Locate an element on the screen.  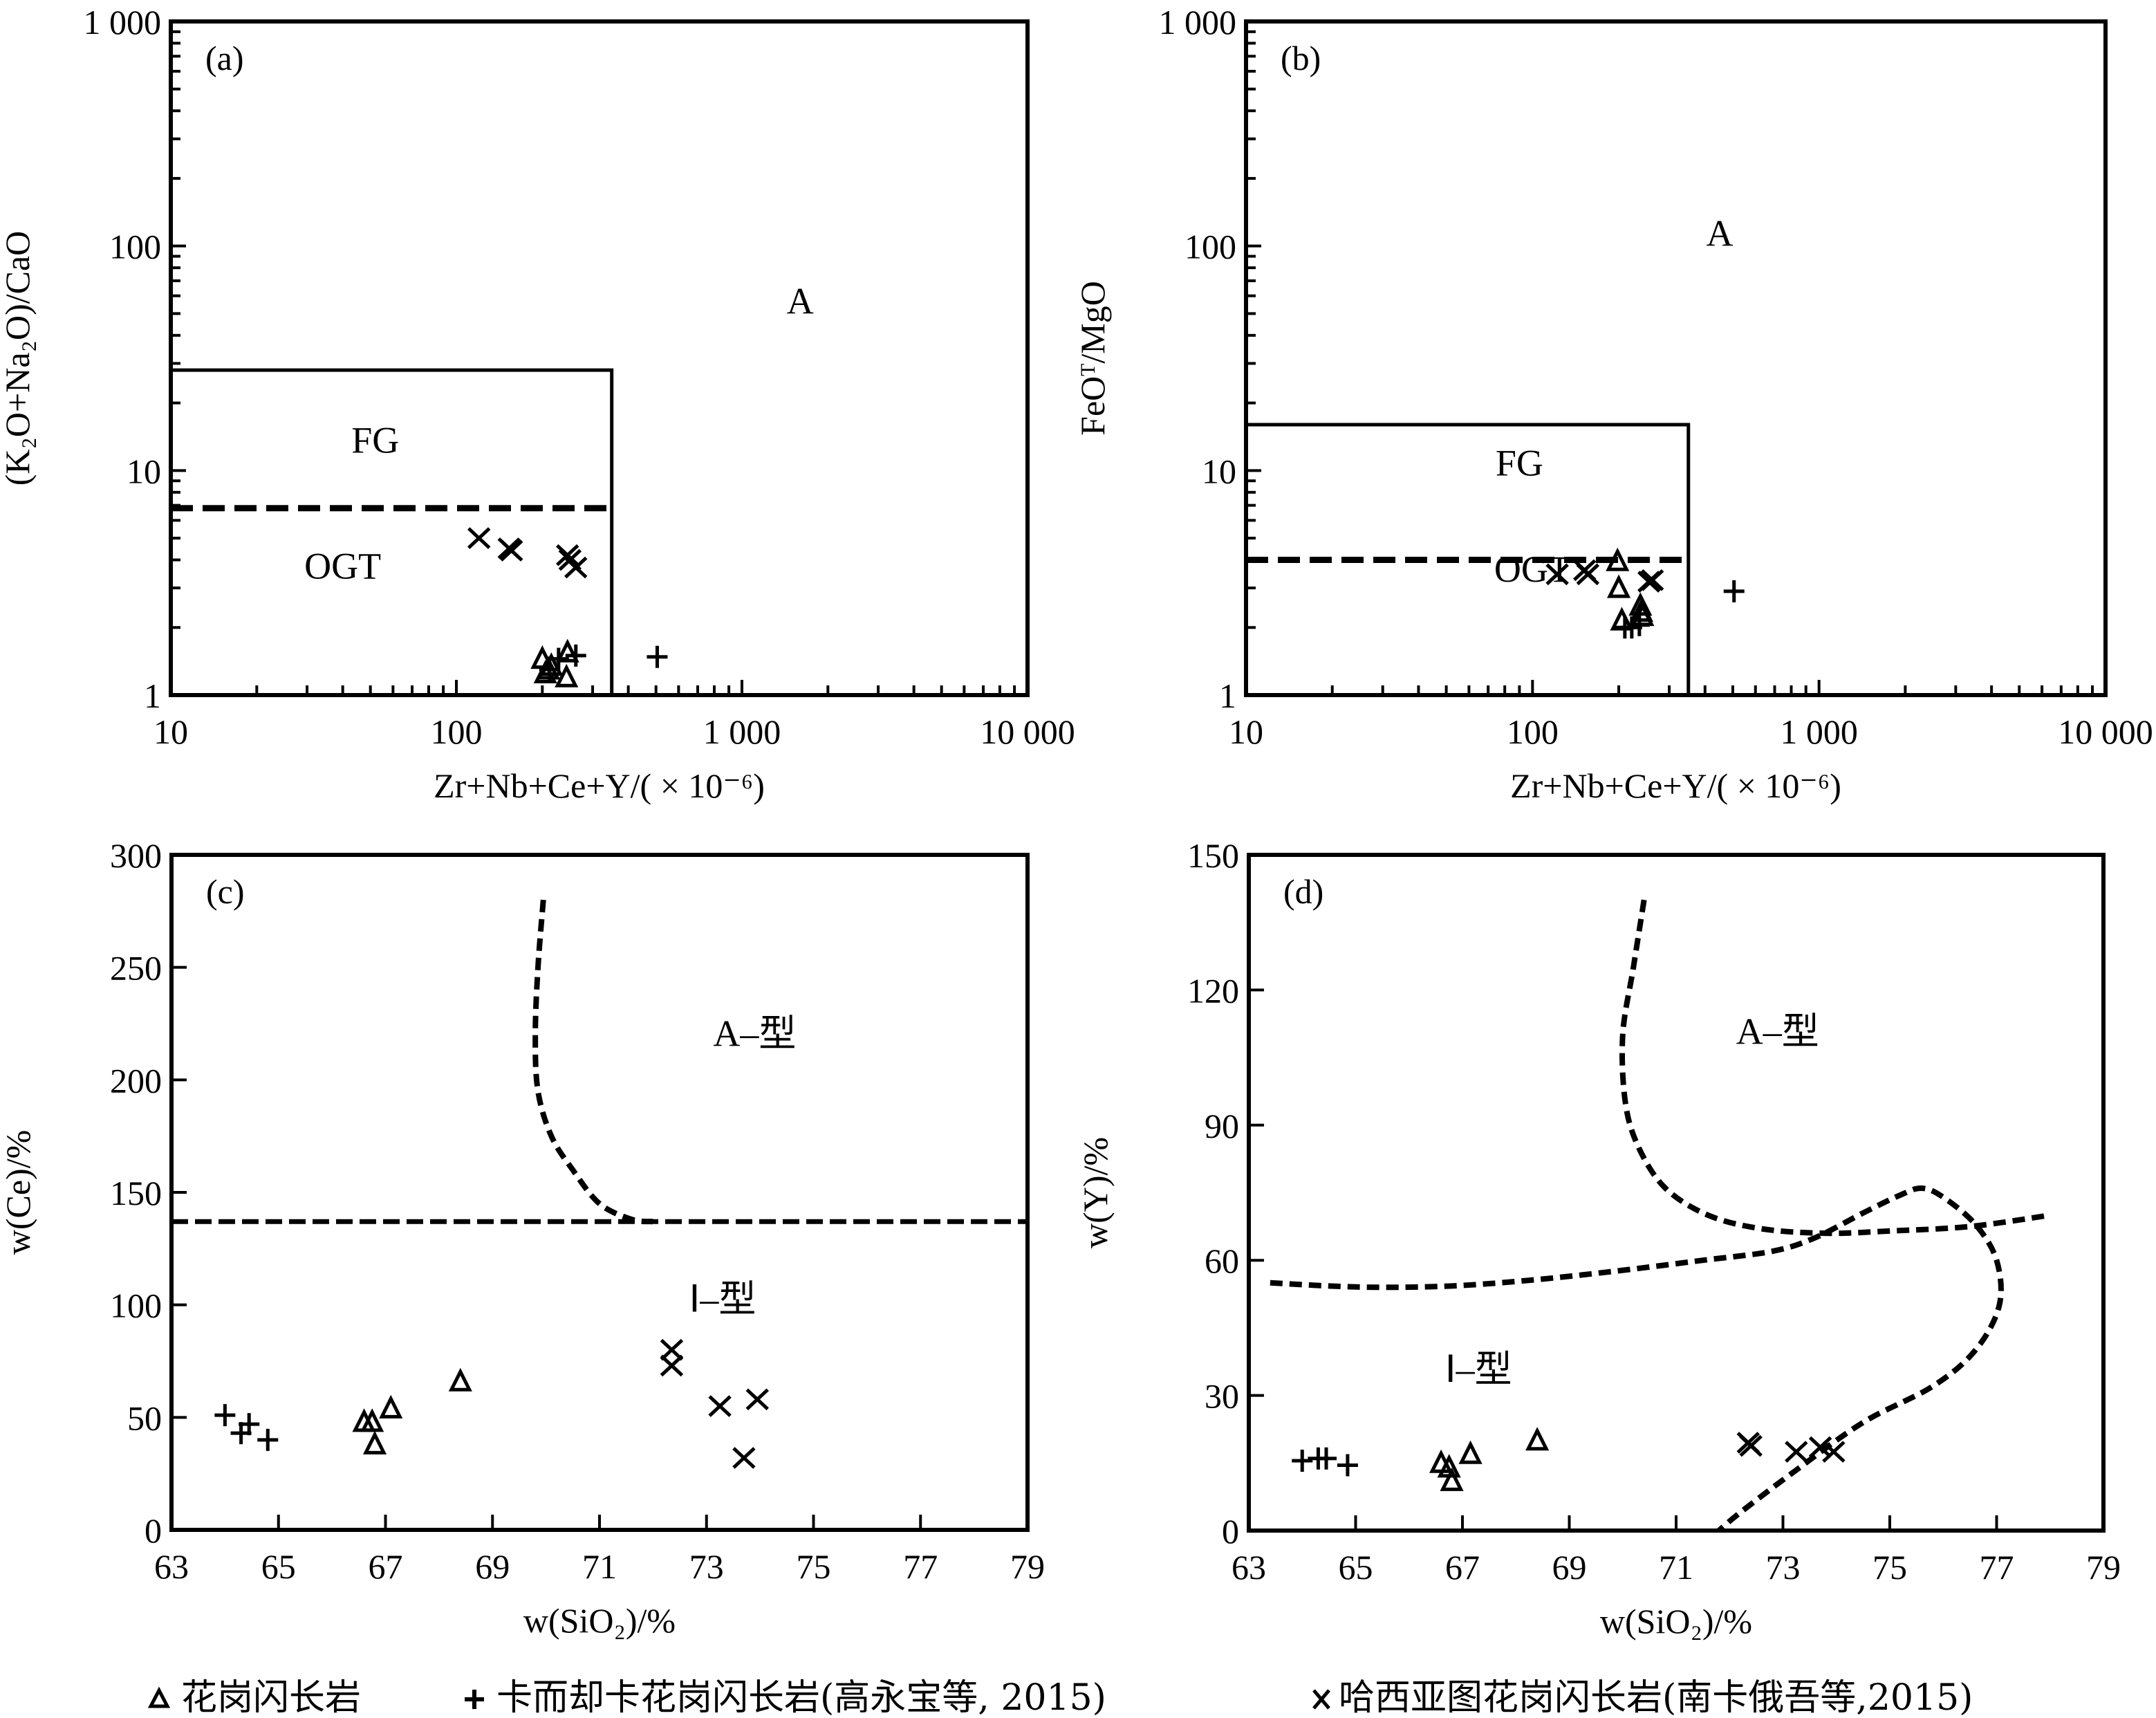
x-tick-label: 77 is located at coordinates (1997, 1567).